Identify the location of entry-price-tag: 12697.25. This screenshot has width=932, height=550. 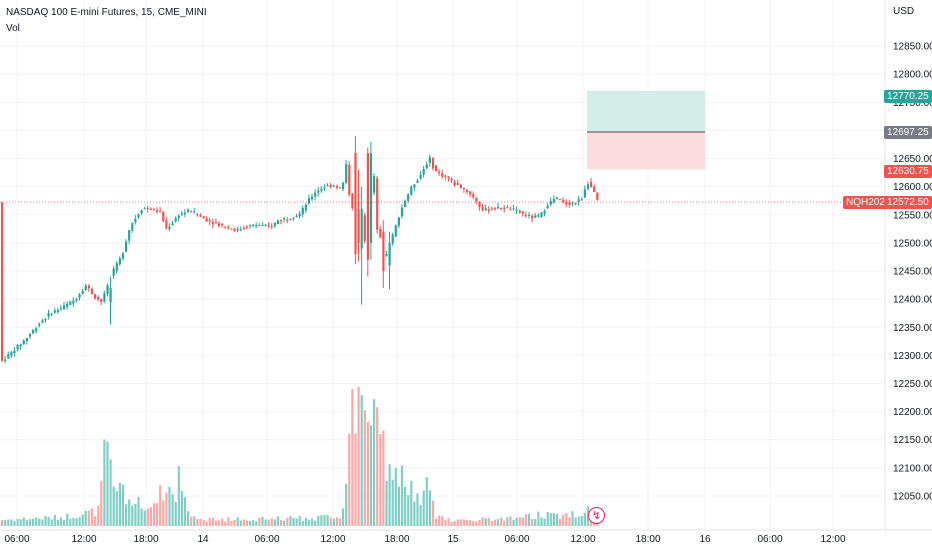
(908, 132).